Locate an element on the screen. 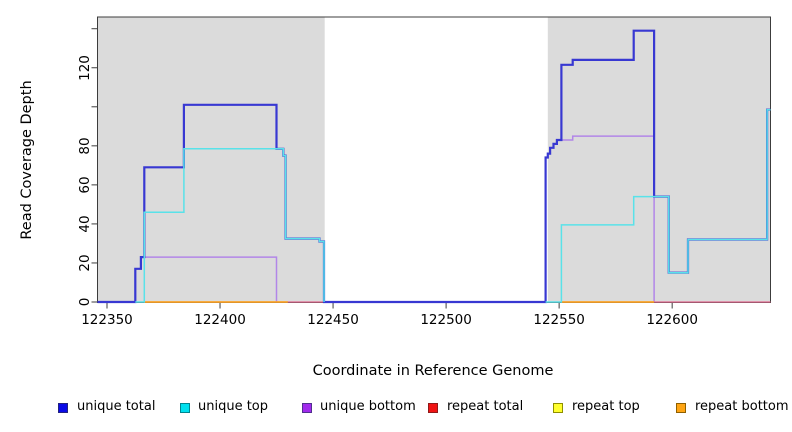  x-tick-label: 122500 is located at coordinates (446, 320).